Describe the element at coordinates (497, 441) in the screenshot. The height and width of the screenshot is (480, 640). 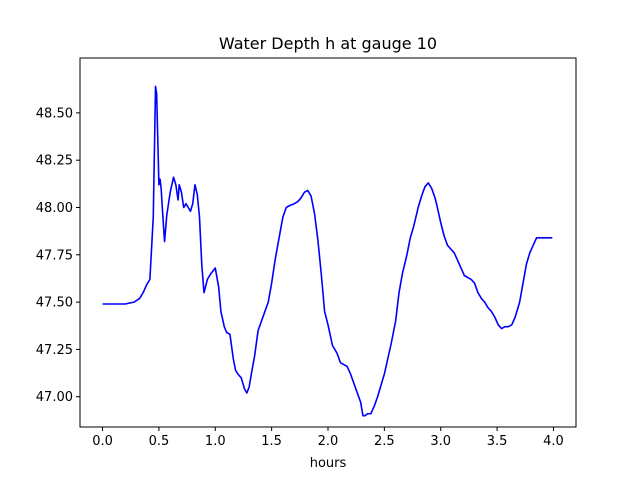
I see `x-tick-label: 3.5` at that location.